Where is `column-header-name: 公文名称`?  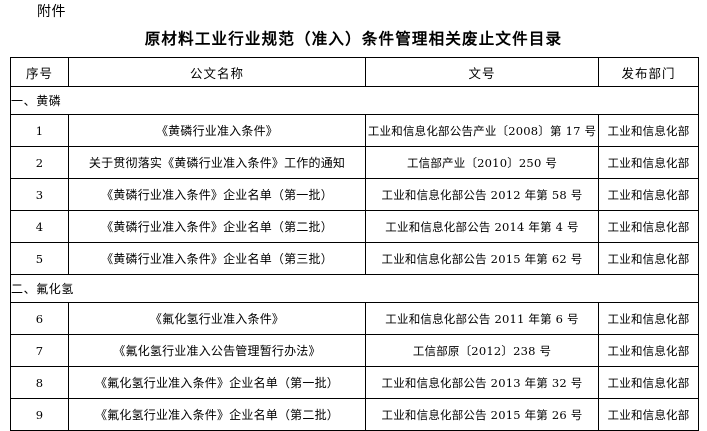
column-header-name: 公文名称 is located at coordinates (217, 72).